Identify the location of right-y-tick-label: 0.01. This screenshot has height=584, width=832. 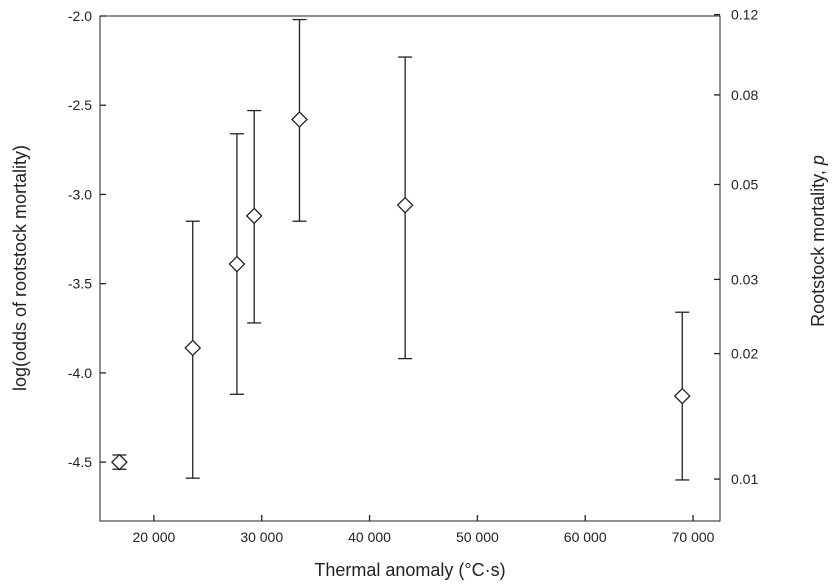
(744, 479).